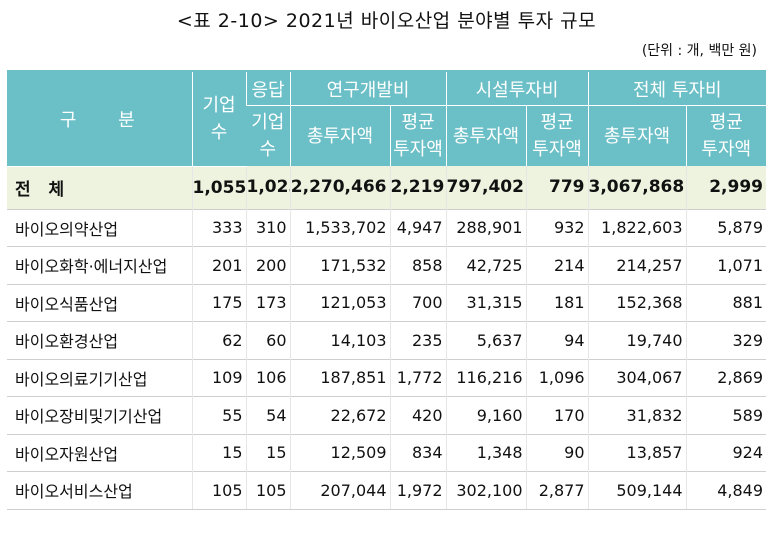 The image size is (773, 547). What do you see at coordinates (485, 302) in the screenshot?
I see `table-cell: 31,315` at bounding box center [485, 302].